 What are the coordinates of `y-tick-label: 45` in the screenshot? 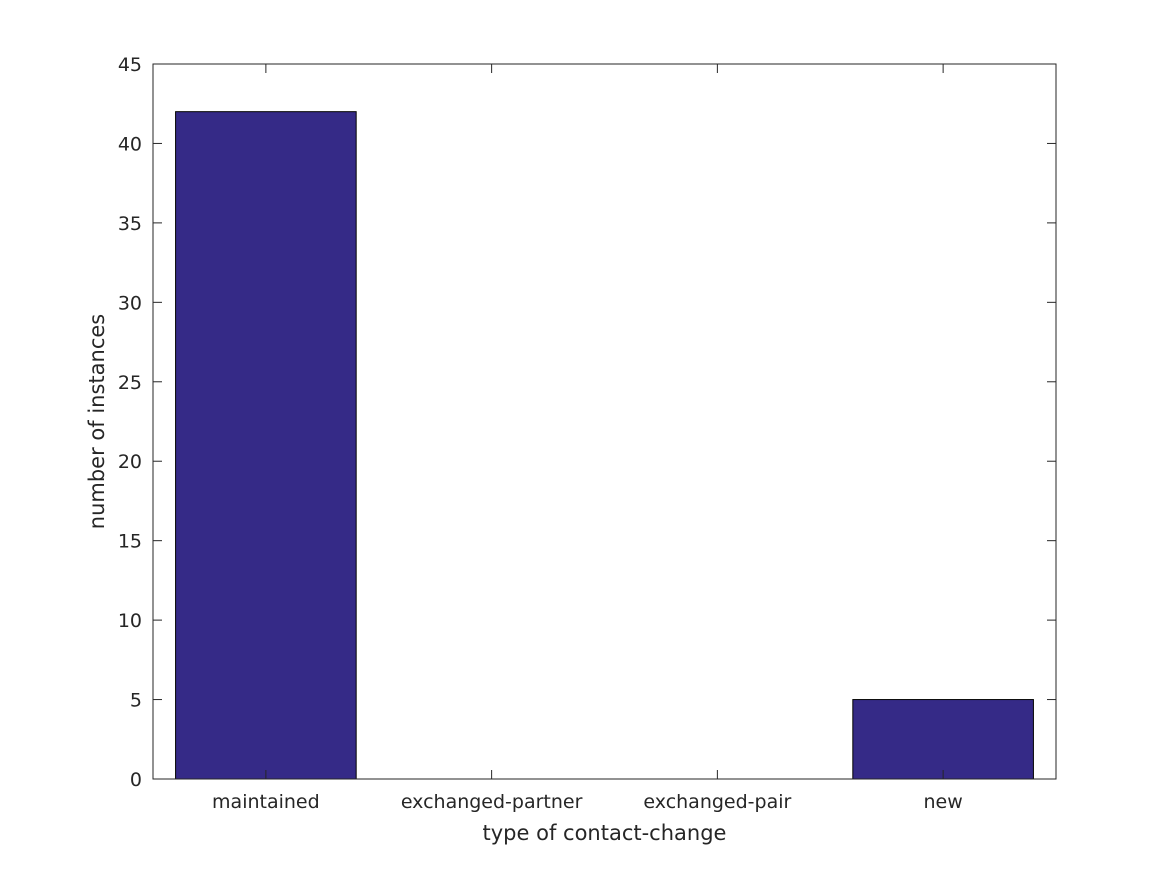 It's located at (130, 65).